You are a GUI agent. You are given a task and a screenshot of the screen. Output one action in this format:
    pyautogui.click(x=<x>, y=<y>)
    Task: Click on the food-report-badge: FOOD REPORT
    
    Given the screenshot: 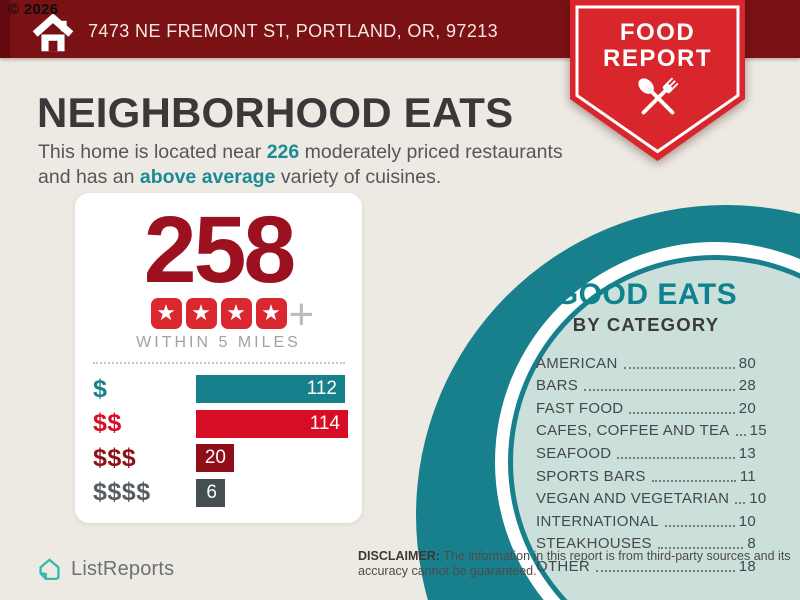 What is the action you would take?
    pyautogui.click(x=657, y=83)
    